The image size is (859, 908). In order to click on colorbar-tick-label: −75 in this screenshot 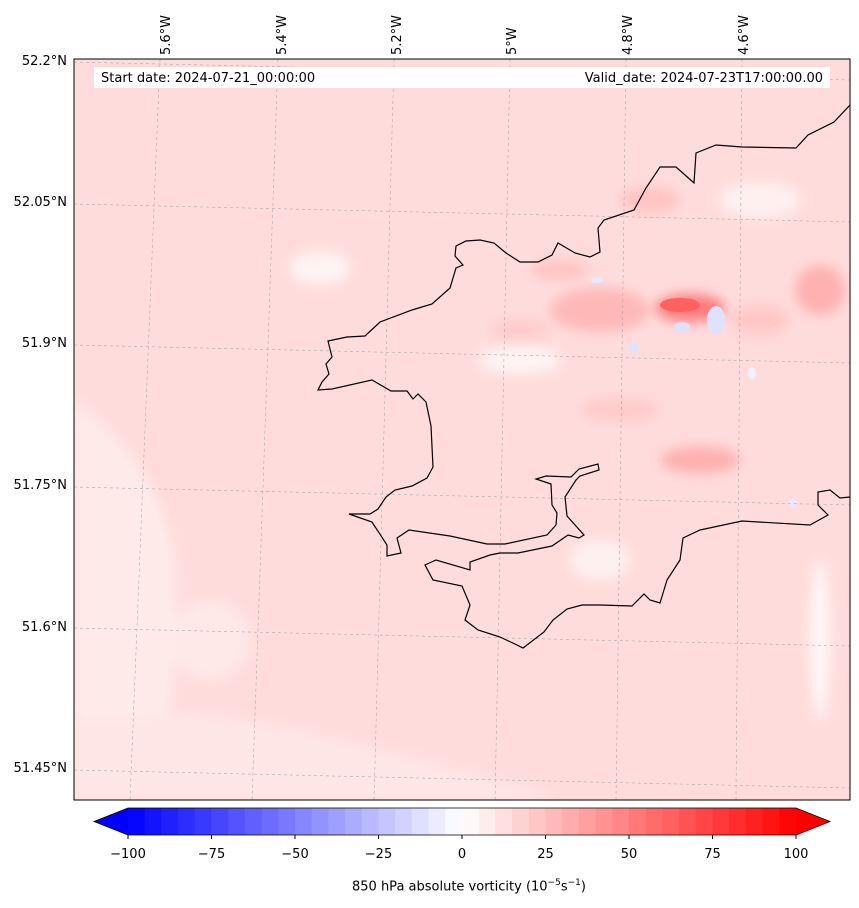, I will do `click(211, 854)`.